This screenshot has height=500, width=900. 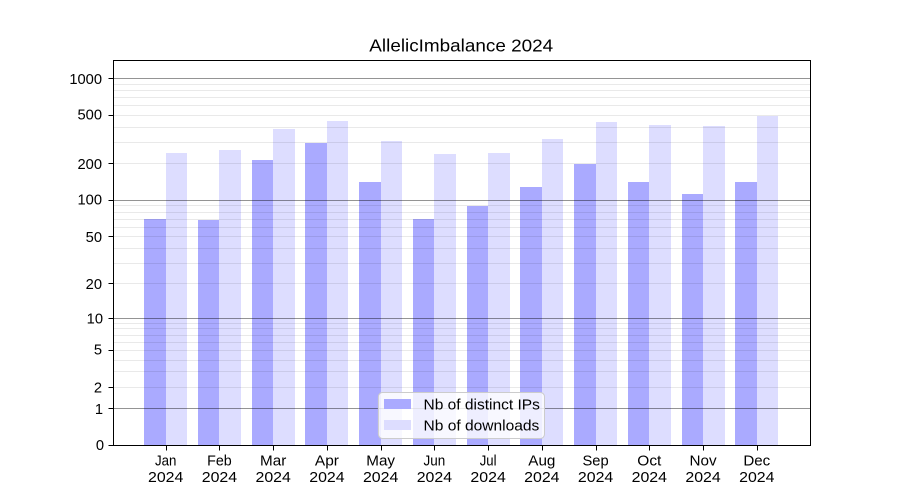 I want to click on svg-text: Nov, so click(x=704, y=462).